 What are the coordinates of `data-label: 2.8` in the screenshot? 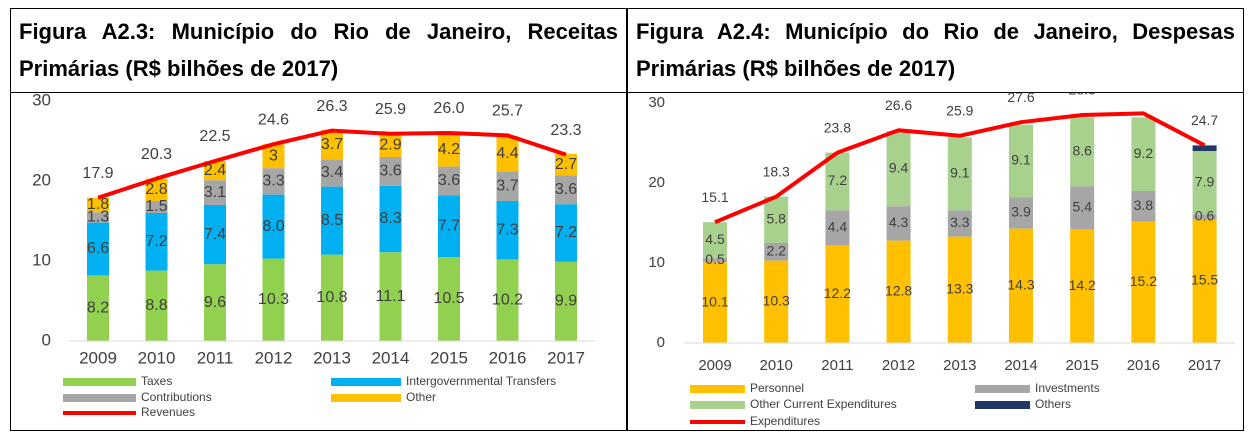 It's located at (156, 189).